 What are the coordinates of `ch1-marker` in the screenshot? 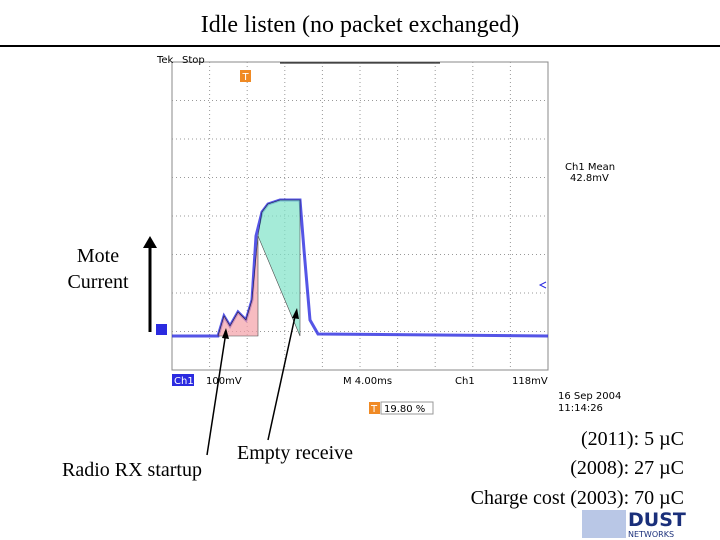 It's located at (161, 329).